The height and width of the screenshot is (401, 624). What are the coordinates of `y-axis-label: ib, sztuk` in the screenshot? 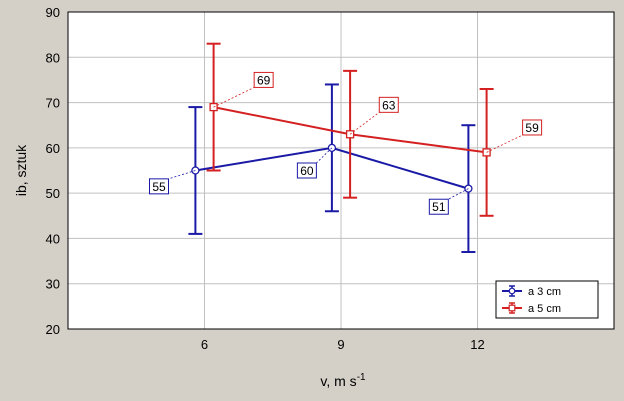 It's located at (21, 170).